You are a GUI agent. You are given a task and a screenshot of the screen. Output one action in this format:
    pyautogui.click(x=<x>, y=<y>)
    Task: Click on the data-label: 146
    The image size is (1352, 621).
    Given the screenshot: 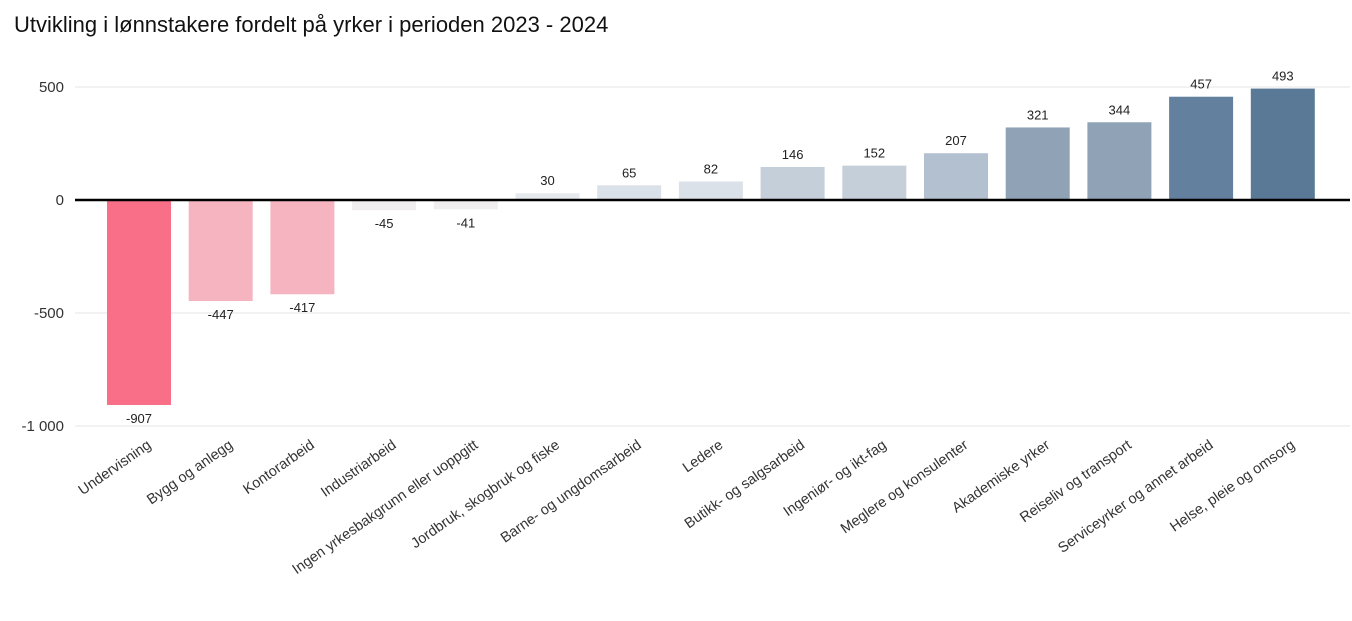 What is the action you would take?
    pyautogui.click(x=793, y=154)
    